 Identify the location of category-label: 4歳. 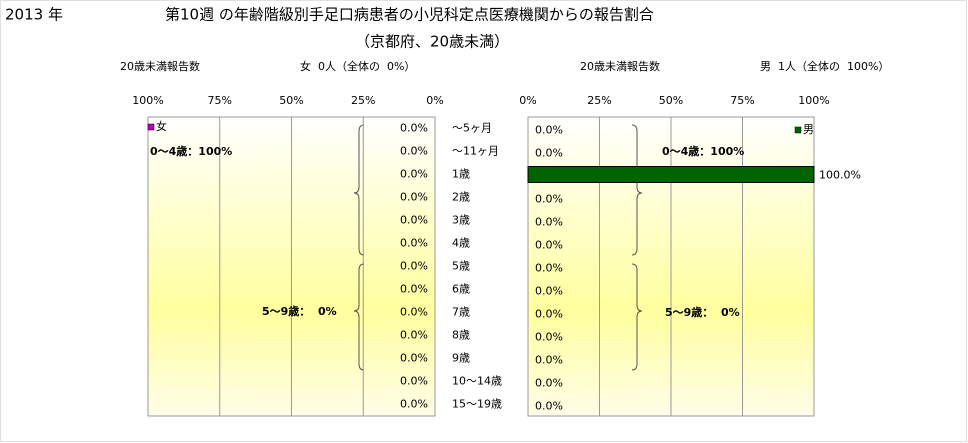
(461, 243).